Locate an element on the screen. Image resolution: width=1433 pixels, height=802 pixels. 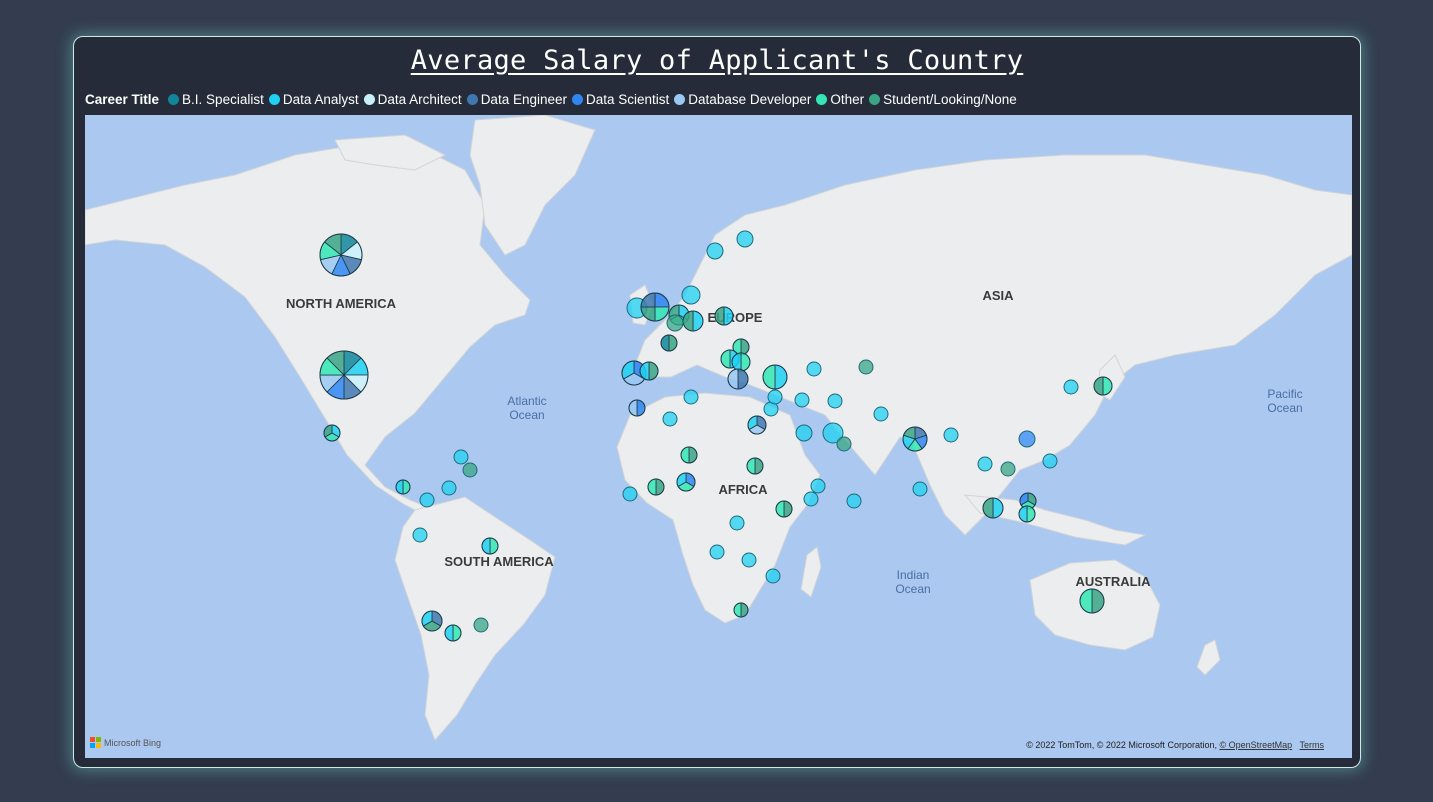
legend-item-data-scientist: Data Scientist is located at coordinates (620, 99).